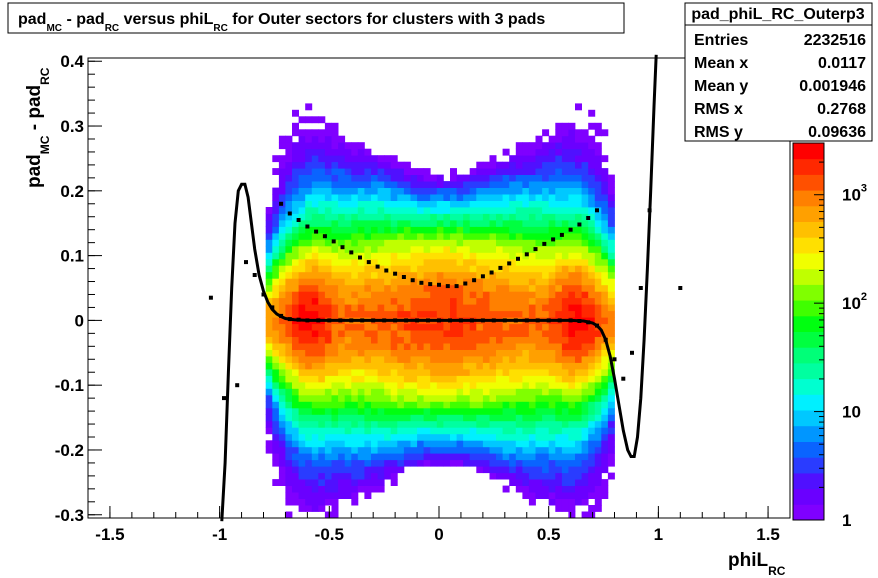 The image size is (878, 578). What do you see at coordinates (808, 331) in the screenshot?
I see `palette-frame` at bounding box center [808, 331].